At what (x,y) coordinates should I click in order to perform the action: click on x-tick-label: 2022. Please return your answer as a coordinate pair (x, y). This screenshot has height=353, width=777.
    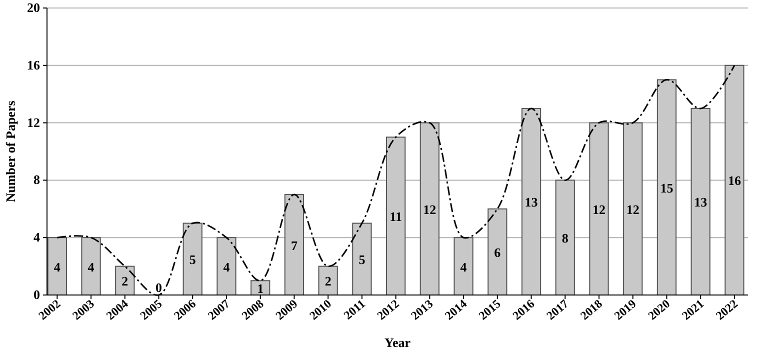
    Looking at the image, I should click on (726, 309).